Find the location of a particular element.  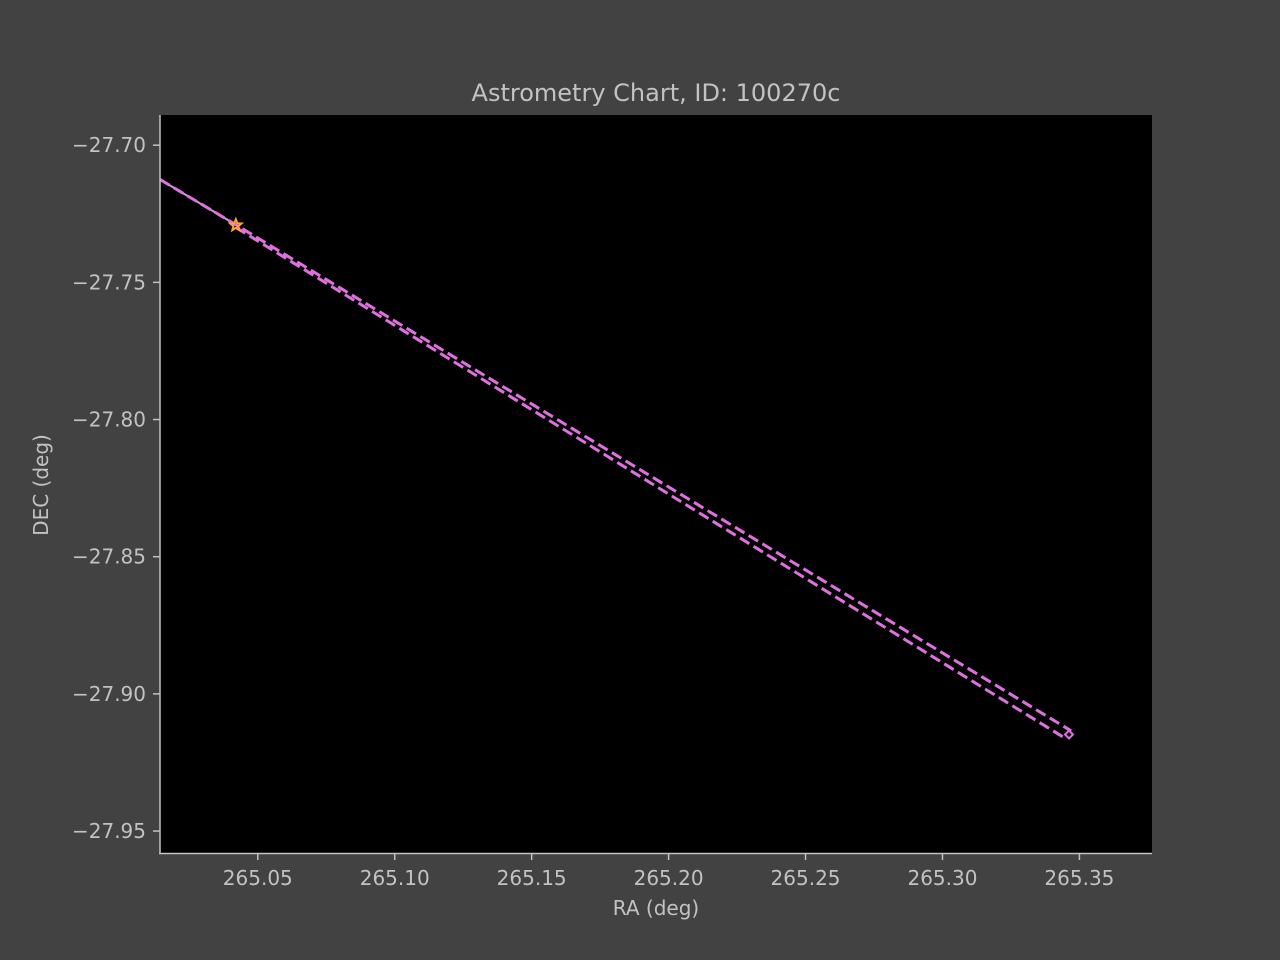

y-tick-label: −27.85 is located at coordinates (109, 557).